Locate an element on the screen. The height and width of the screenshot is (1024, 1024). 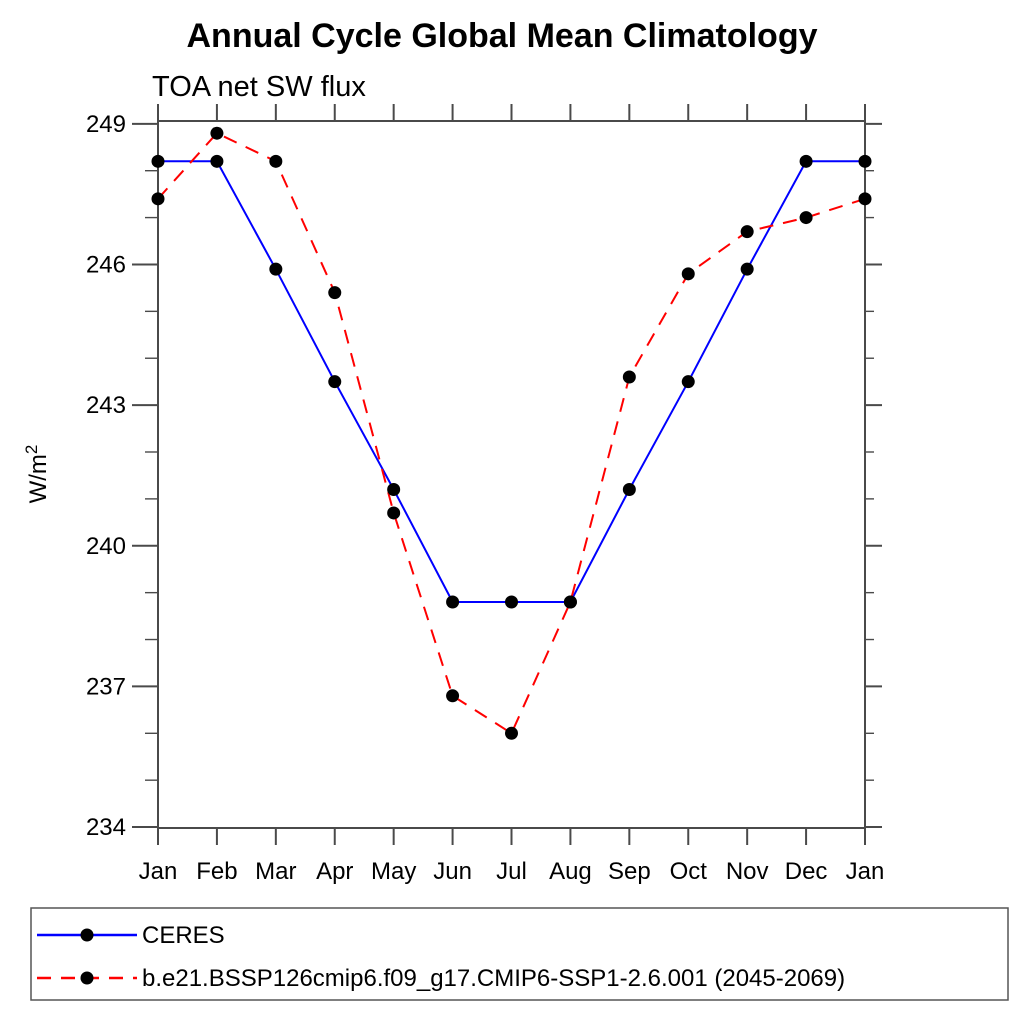
y-tick-label: 246 is located at coordinates (106, 264).